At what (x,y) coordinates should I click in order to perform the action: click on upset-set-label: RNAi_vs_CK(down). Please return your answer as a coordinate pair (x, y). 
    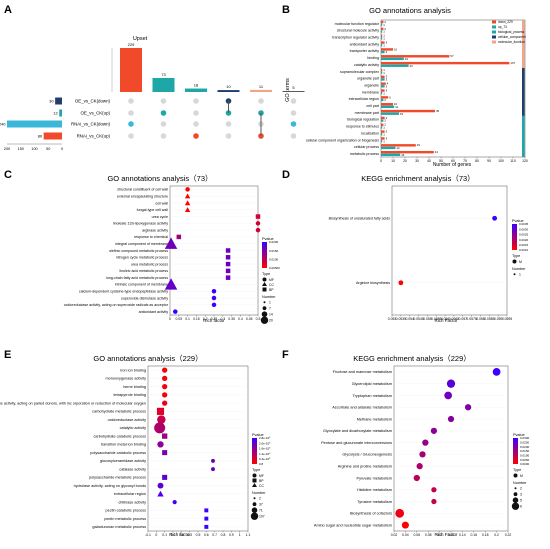
    Looking at the image, I should click on (91, 124).